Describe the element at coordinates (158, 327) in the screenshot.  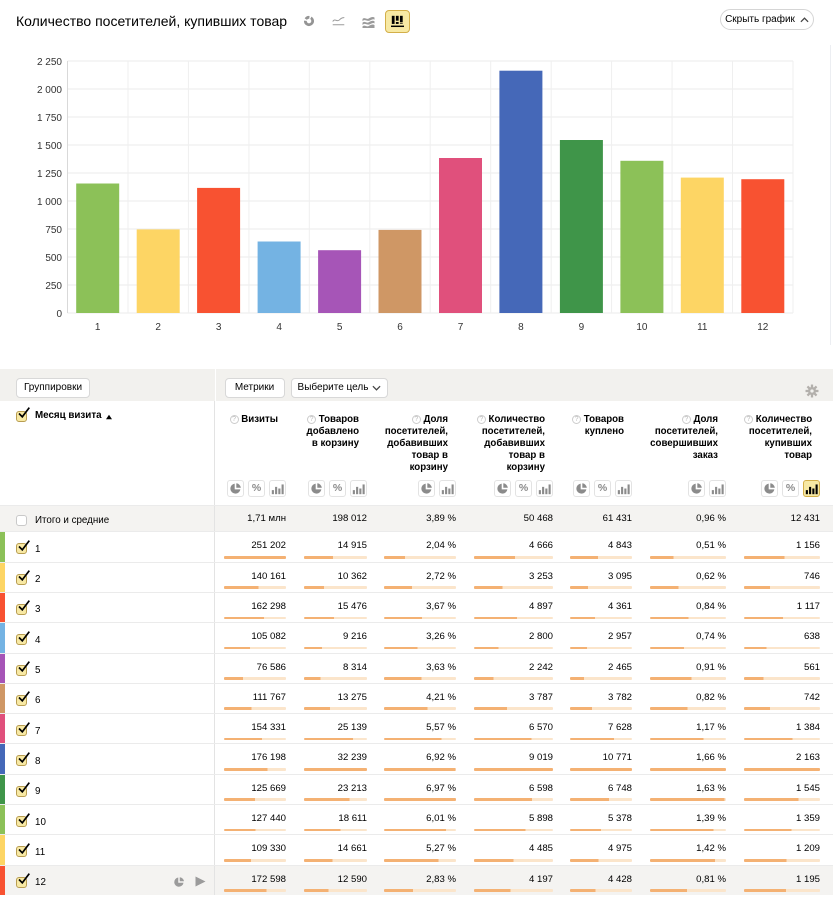
I see `svg-text: 2` at that location.